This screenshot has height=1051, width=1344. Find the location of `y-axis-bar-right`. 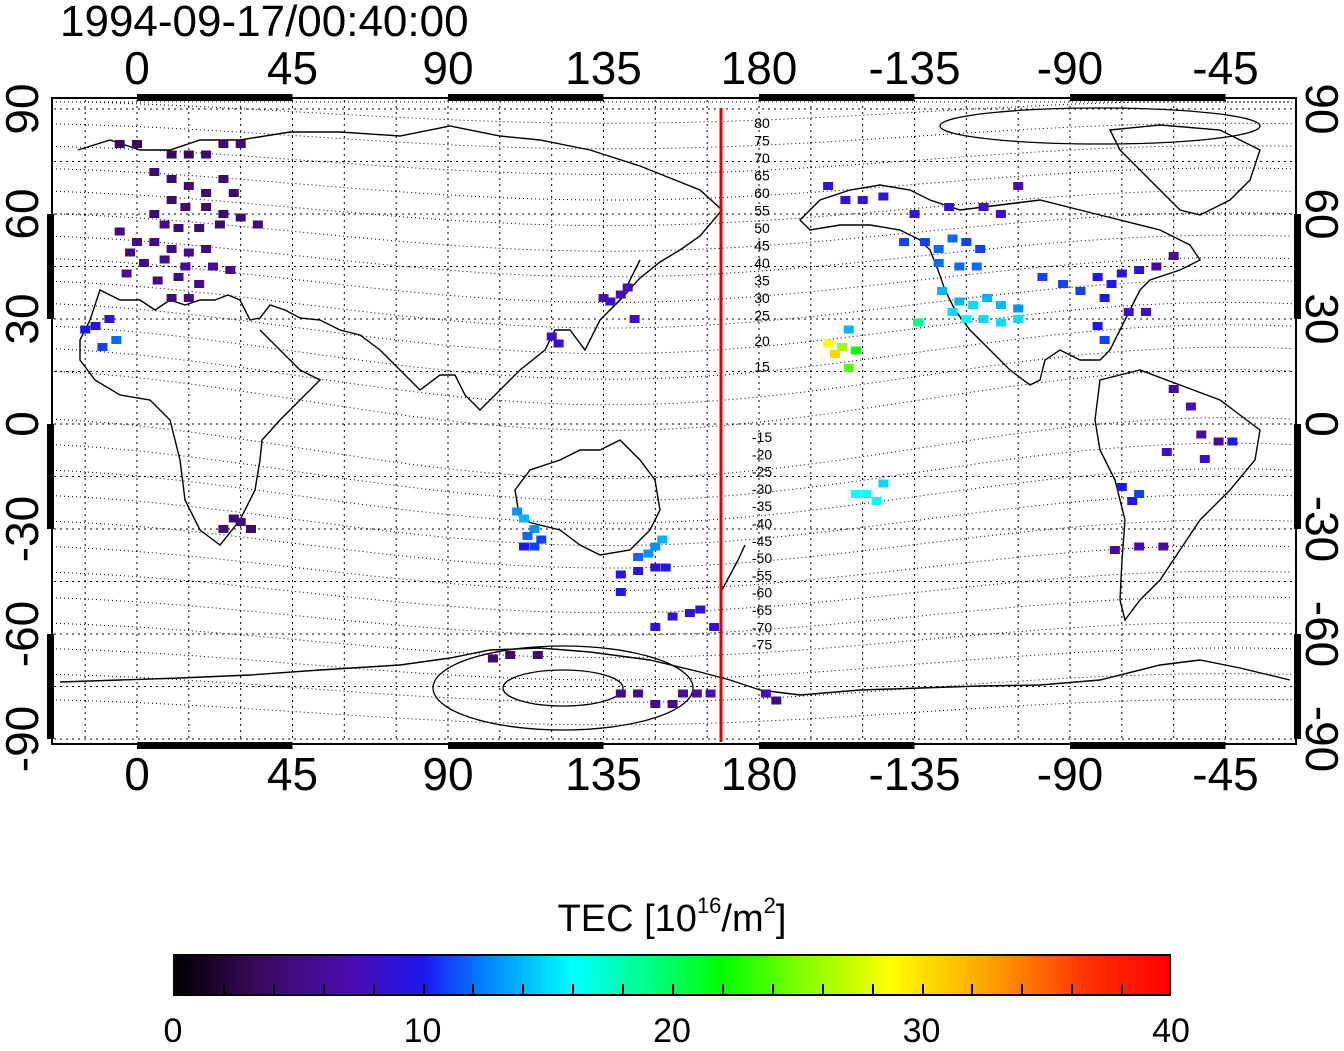

y-axis-bar-right is located at coordinates (1297, 686).